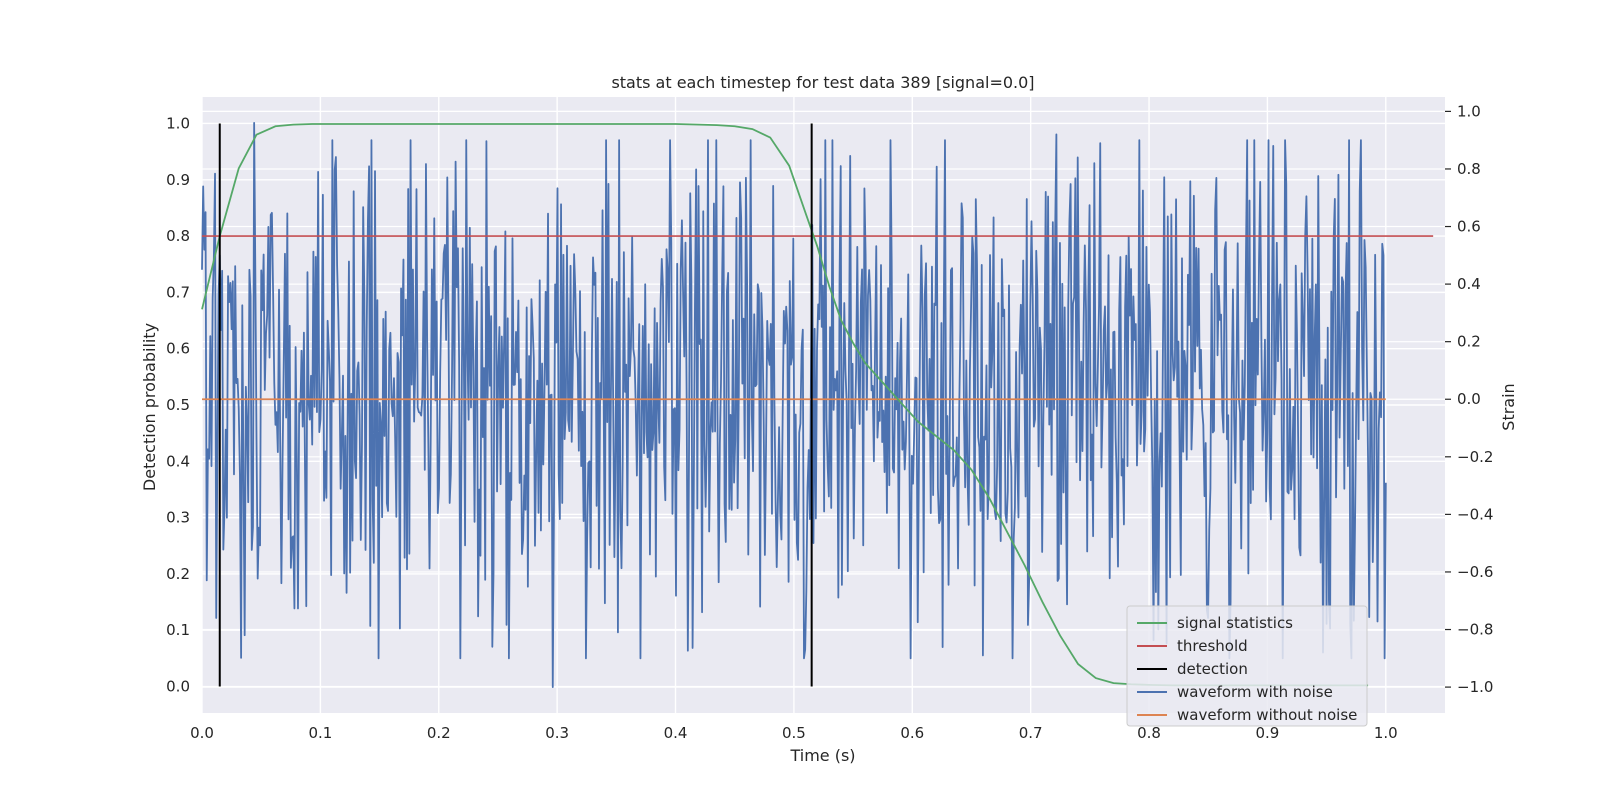 This screenshot has width=1600, height=800. I want to click on x-tick-label: 0.0, so click(202, 733).